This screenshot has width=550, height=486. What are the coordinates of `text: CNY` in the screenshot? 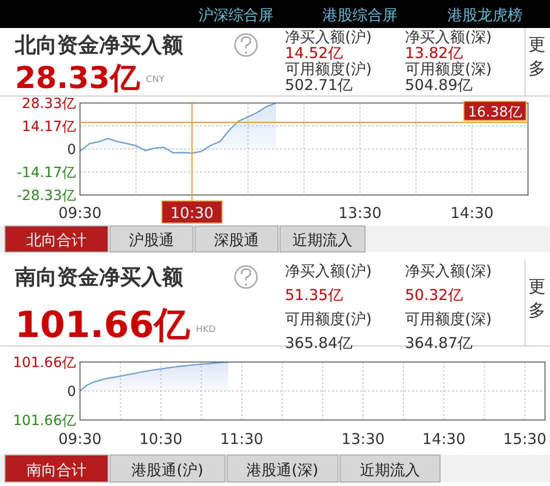 It's located at (155, 80).